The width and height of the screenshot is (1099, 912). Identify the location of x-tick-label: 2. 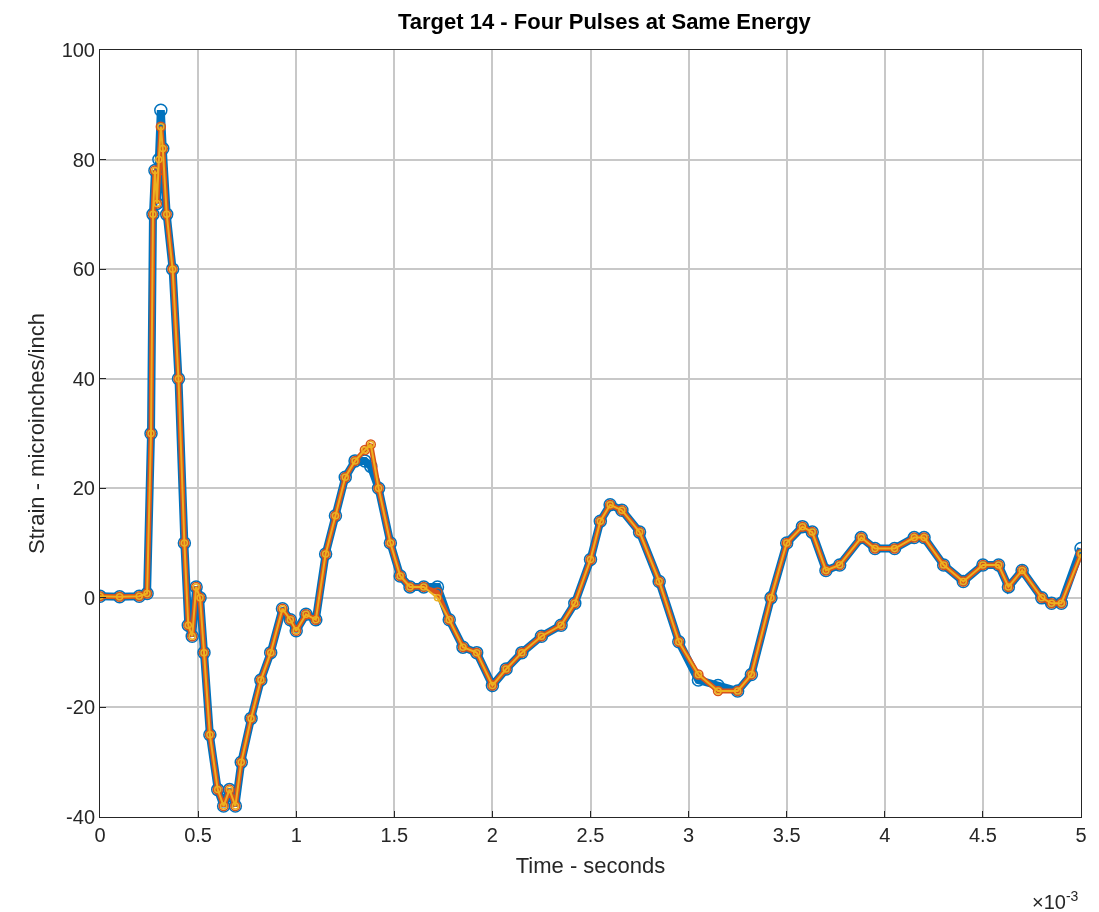
(492, 835).